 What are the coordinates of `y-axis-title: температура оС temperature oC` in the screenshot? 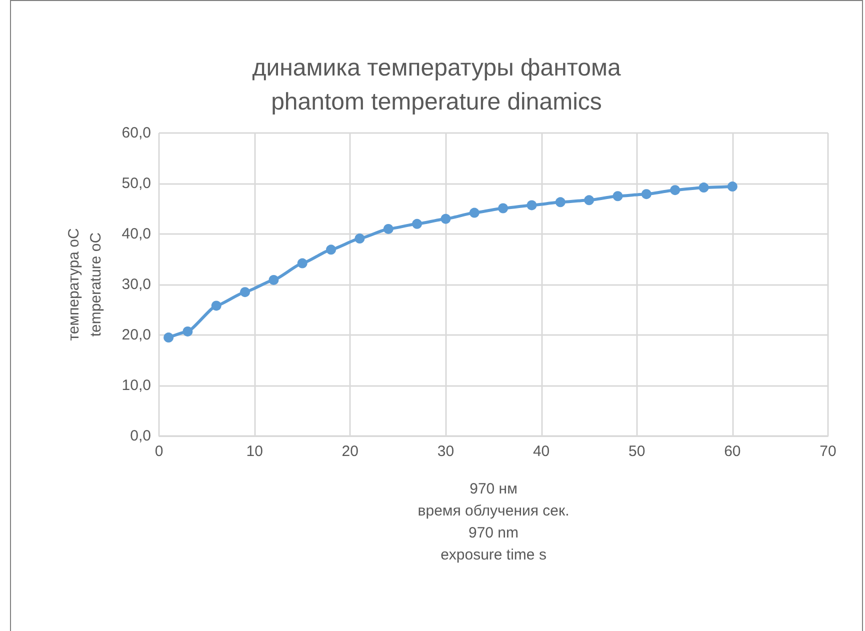 It's located at (85, 284).